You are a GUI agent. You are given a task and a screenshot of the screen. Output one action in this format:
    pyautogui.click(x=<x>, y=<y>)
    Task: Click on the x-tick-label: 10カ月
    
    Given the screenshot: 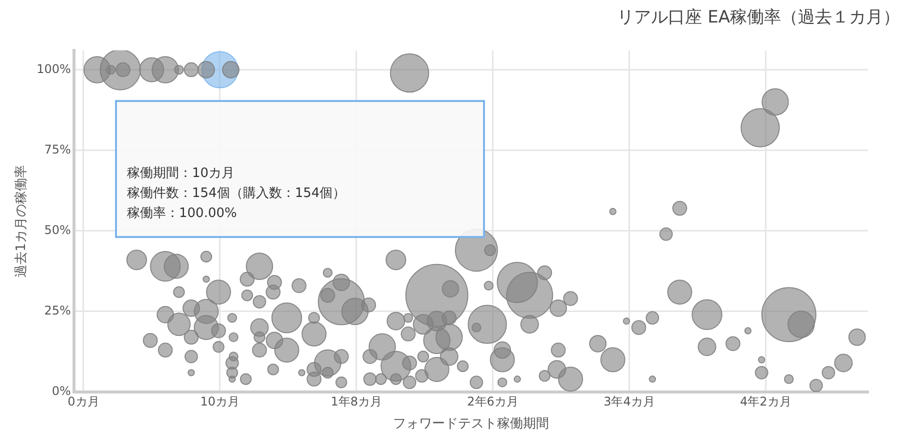 What is the action you would take?
    pyautogui.click(x=220, y=401)
    